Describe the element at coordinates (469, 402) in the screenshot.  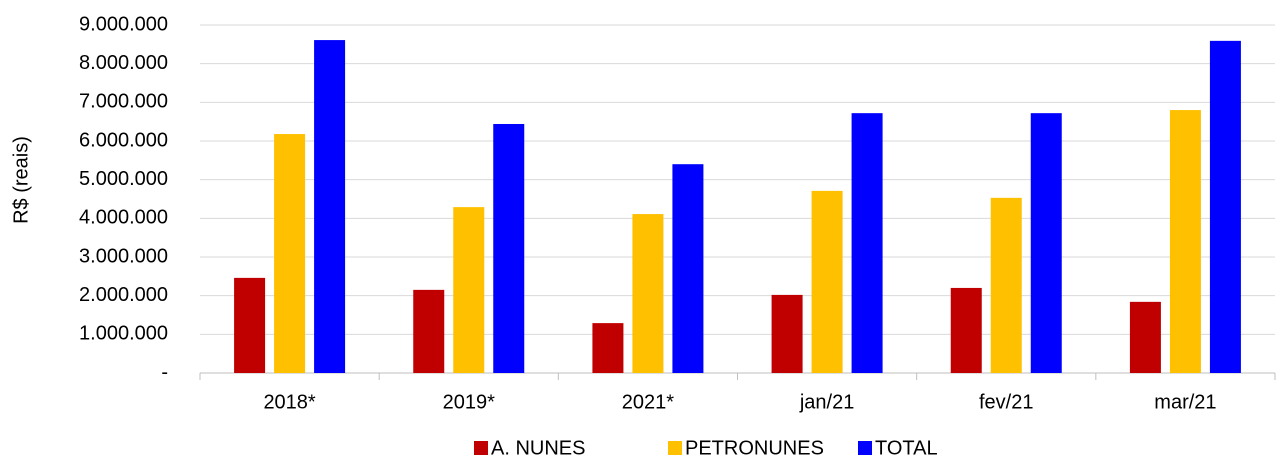
I see `x-tick-label: 2019*` at that location.